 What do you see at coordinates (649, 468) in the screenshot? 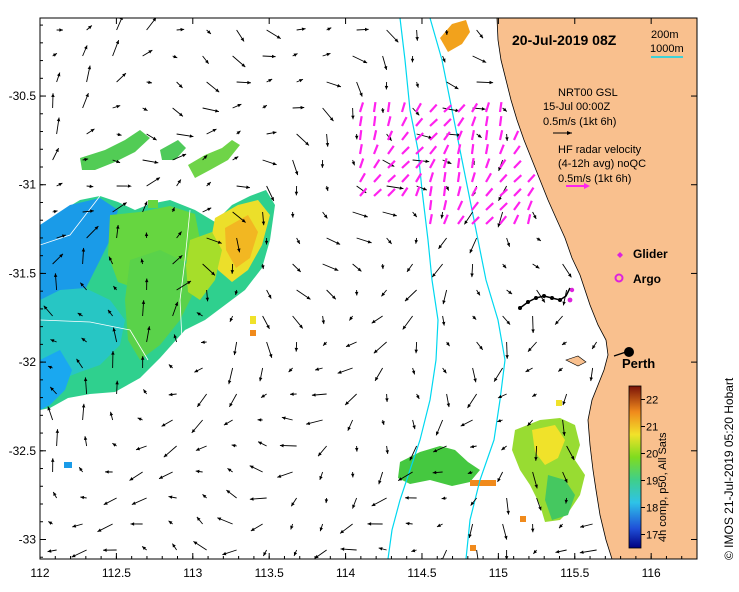
I see `colorbar-ticks: 17 18 19 20 21 22` at bounding box center [649, 468].